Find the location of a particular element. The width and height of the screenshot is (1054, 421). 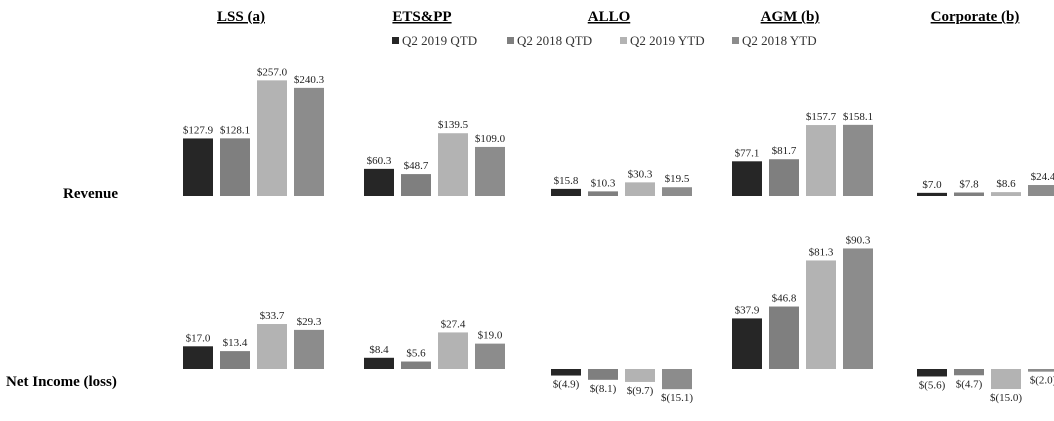

net-income-data-label: $(8.1) is located at coordinates (603, 389).